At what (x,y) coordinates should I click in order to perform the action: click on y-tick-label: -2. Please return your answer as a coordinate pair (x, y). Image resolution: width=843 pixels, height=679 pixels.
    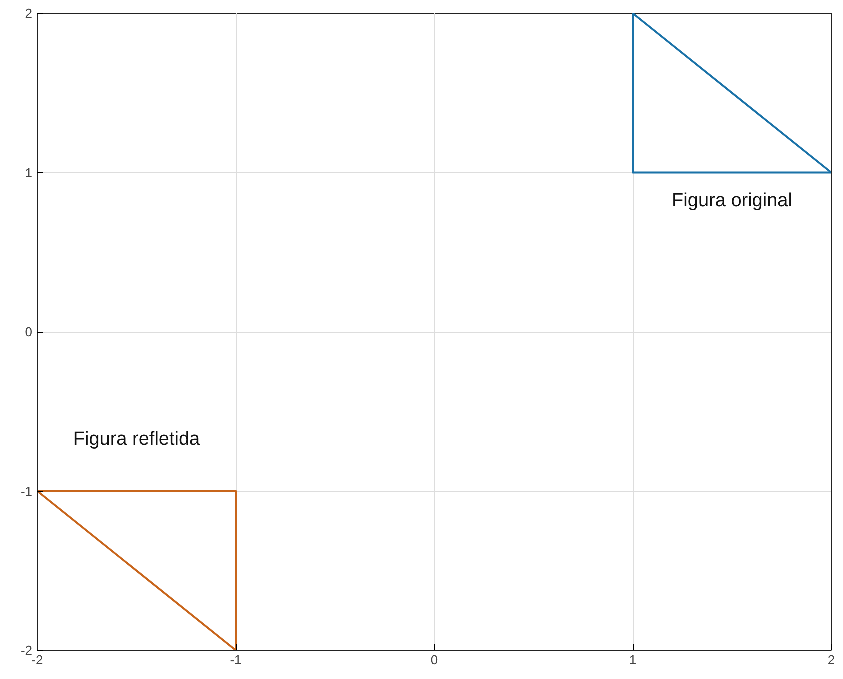
    Looking at the image, I should click on (26, 650).